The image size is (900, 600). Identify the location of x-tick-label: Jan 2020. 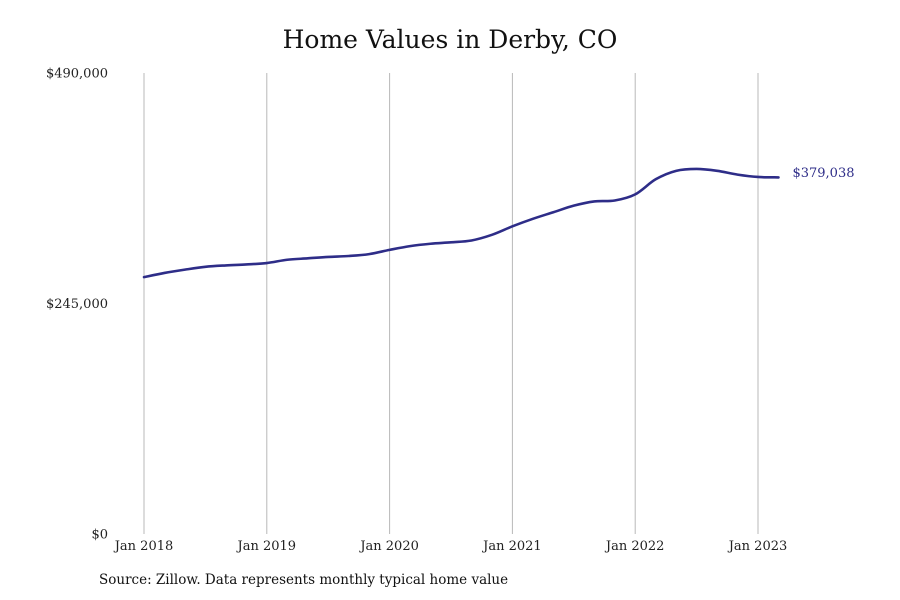
(388, 546).